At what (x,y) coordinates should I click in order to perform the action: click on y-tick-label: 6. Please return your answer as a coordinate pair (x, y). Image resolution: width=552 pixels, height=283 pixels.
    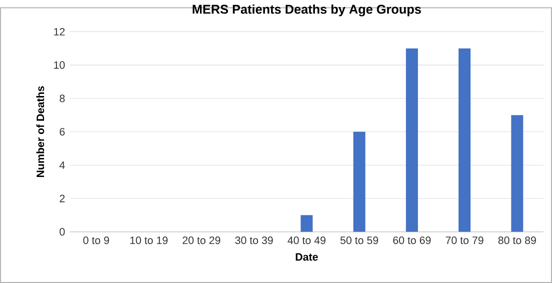
    Looking at the image, I should click on (62, 132).